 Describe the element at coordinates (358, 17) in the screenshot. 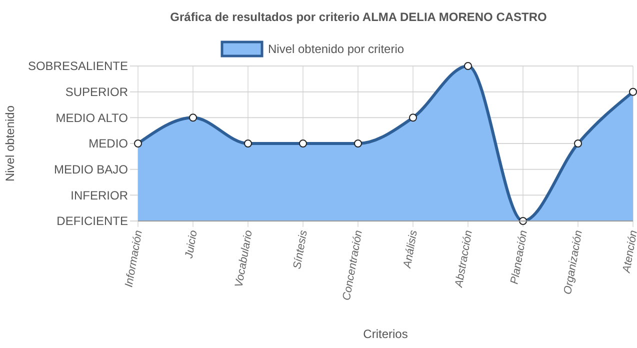

I see `chart-title: Gráfica de resultados por criterio ALMA DELIA MORENO CASTRO` at that location.